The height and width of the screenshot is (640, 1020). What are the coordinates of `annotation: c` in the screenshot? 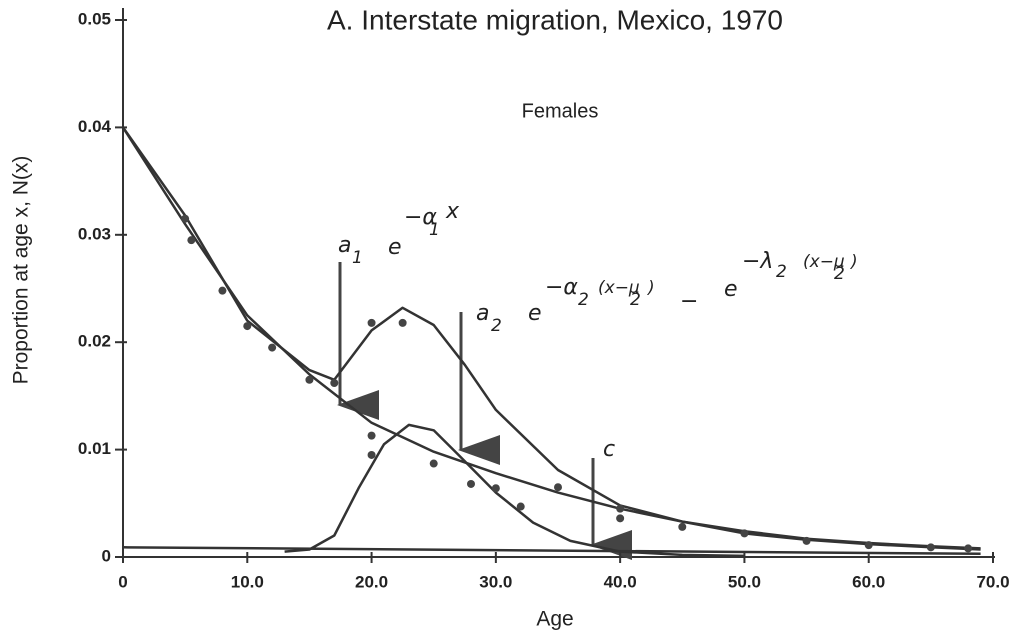 It's located at (609, 449).